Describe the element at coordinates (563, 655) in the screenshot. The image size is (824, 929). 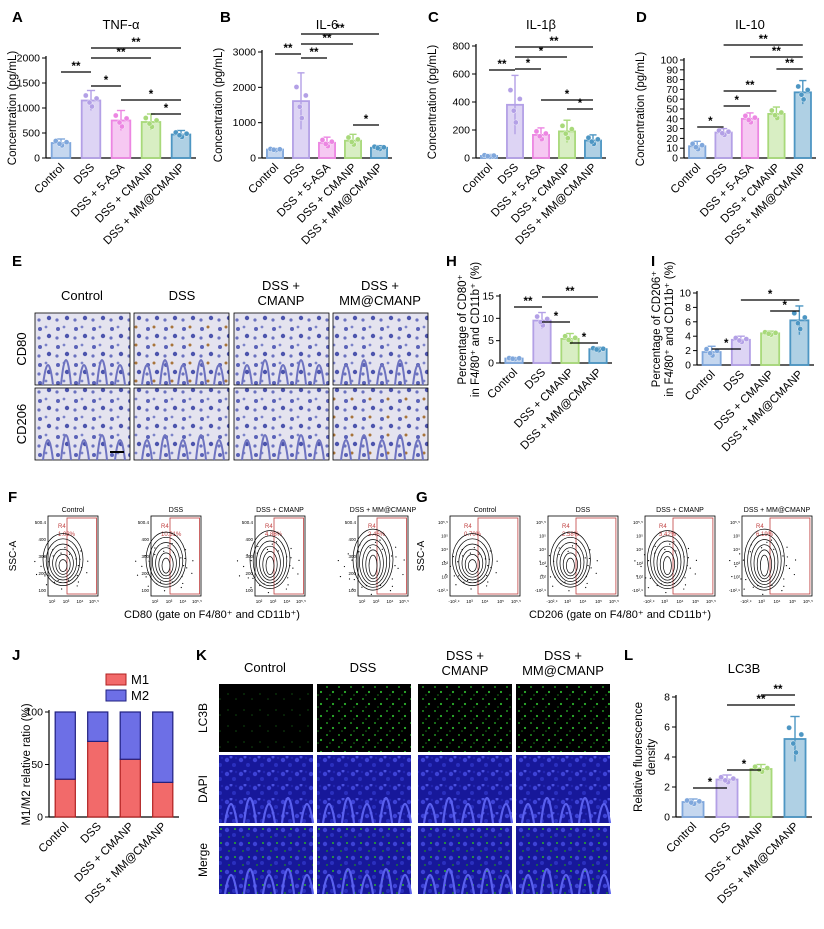
I see `column-label: DSS +` at that location.